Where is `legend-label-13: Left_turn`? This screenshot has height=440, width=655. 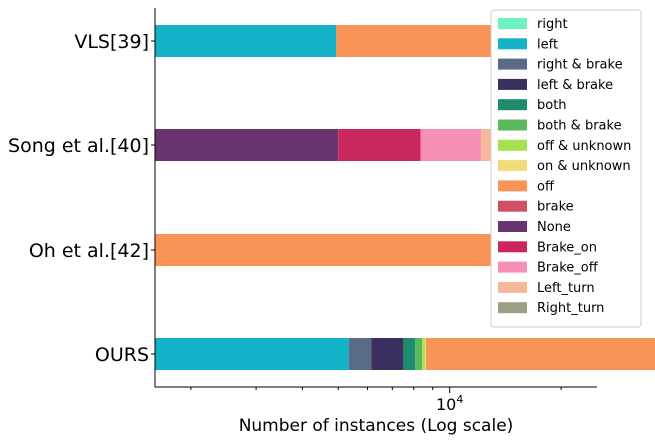
legend-label-13: Left_turn is located at coordinates (566, 288).